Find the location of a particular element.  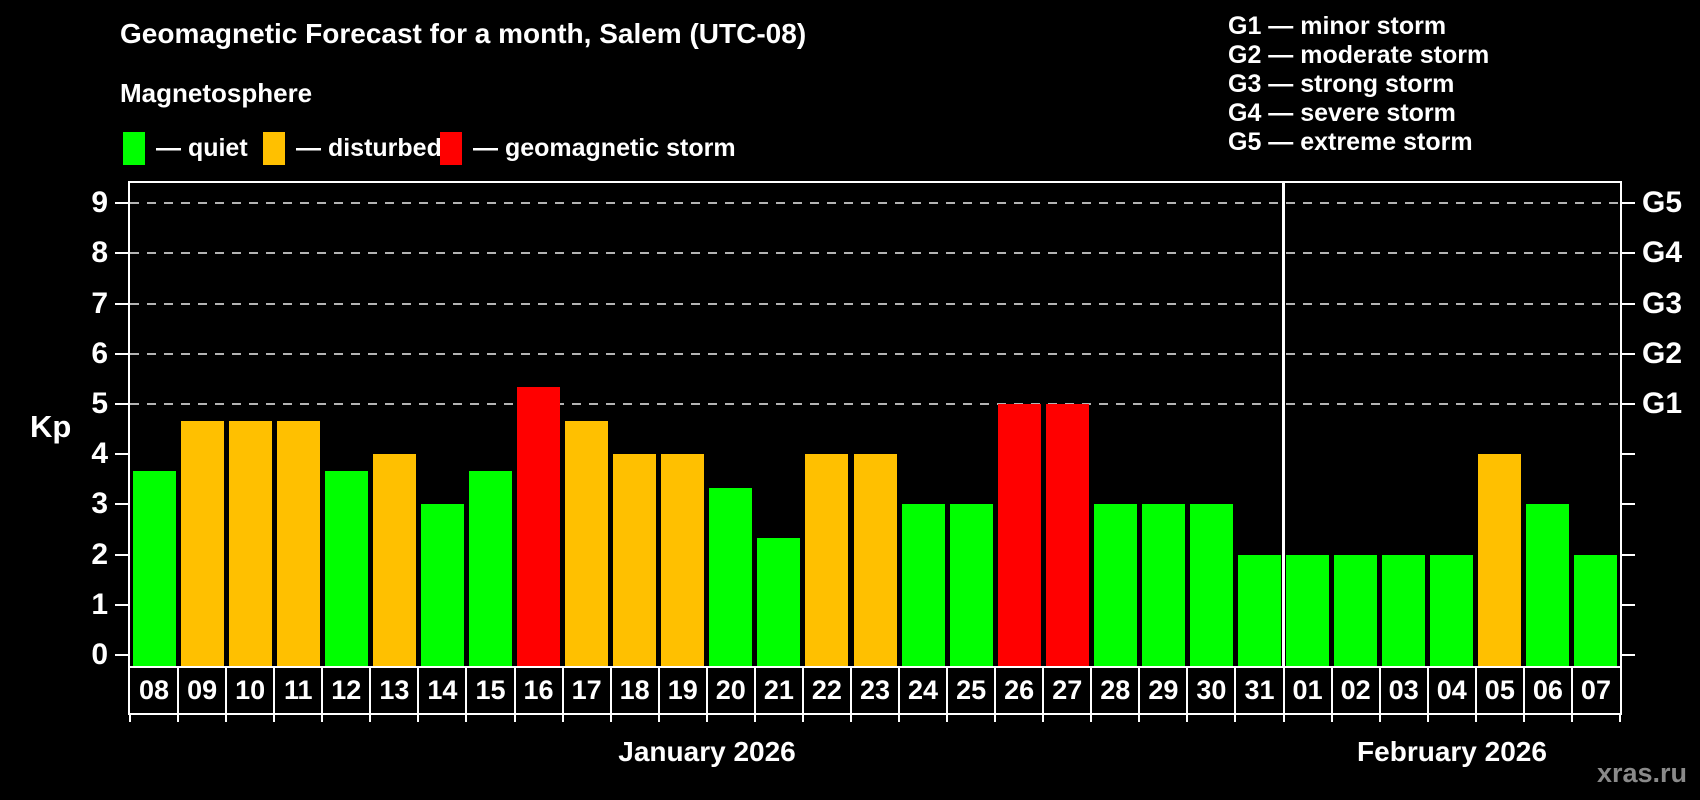

y-axis-tick-label-9: 9 is located at coordinates (99, 203).